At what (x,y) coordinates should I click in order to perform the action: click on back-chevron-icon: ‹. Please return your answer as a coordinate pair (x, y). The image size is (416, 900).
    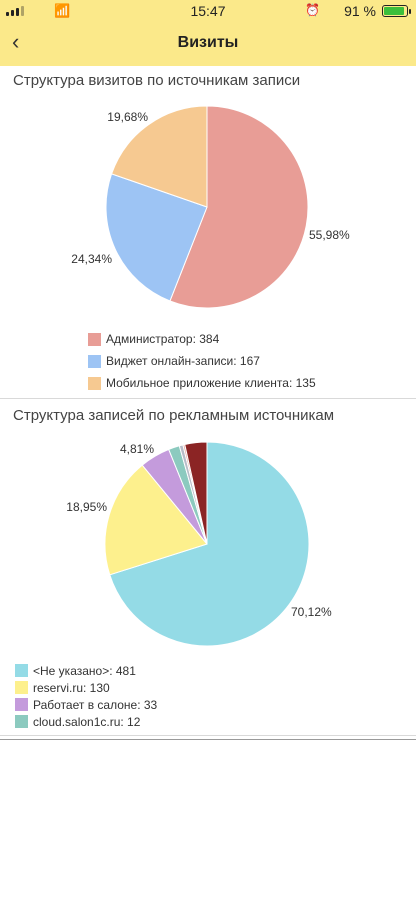
    Looking at the image, I should click on (16, 41).